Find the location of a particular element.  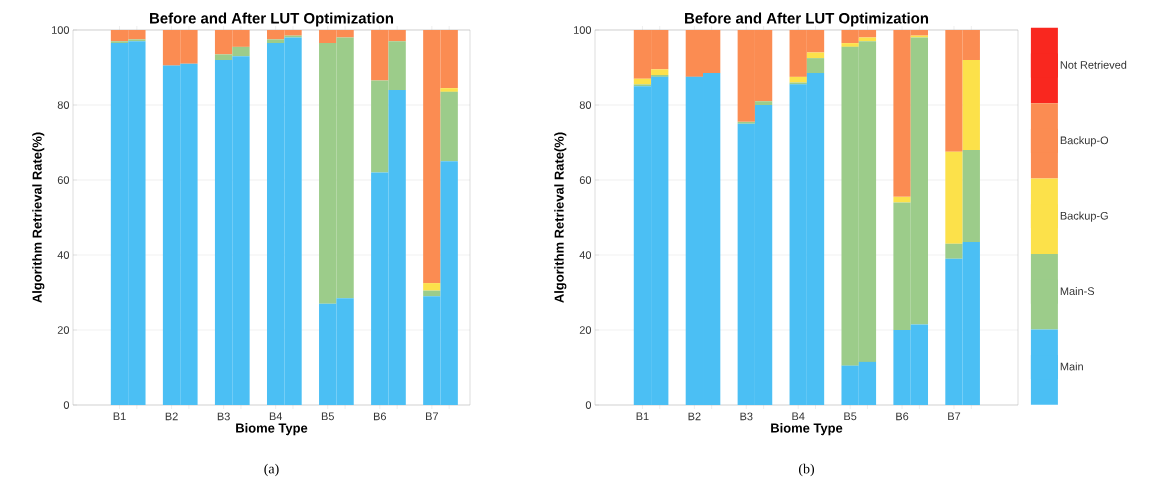

legend-label: Main is located at coordinates (1071, 366).